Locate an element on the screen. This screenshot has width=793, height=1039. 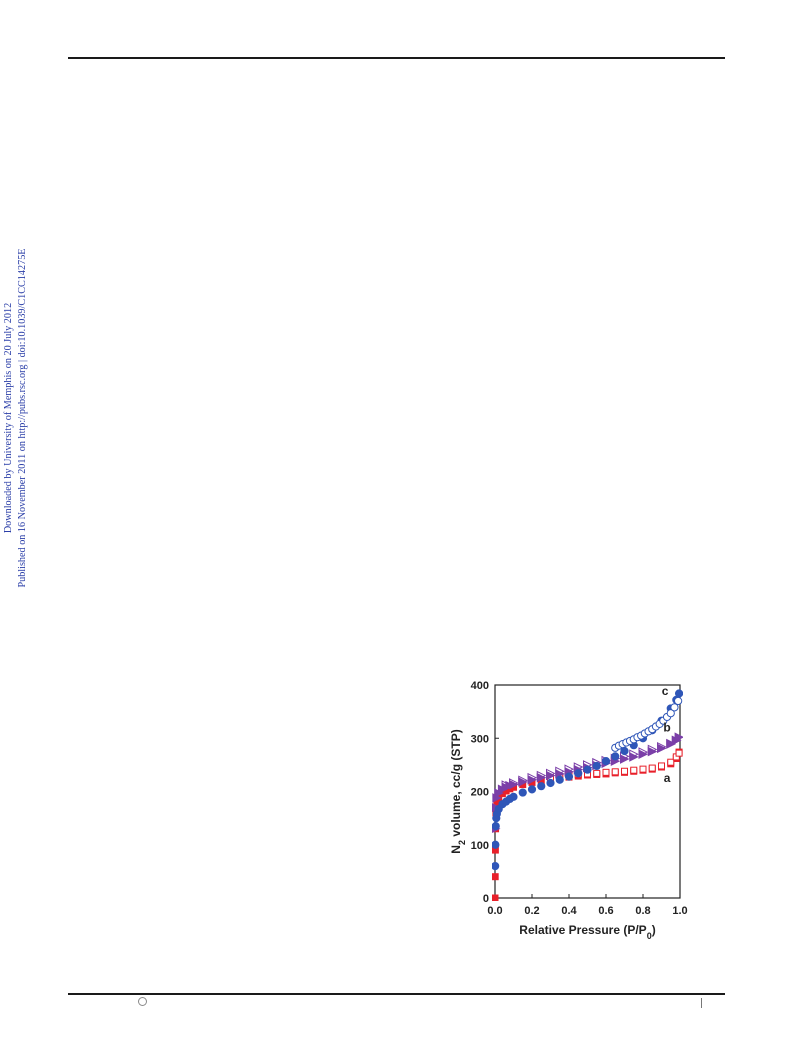
curve-label-c: c is located at coordinates (665, 691).